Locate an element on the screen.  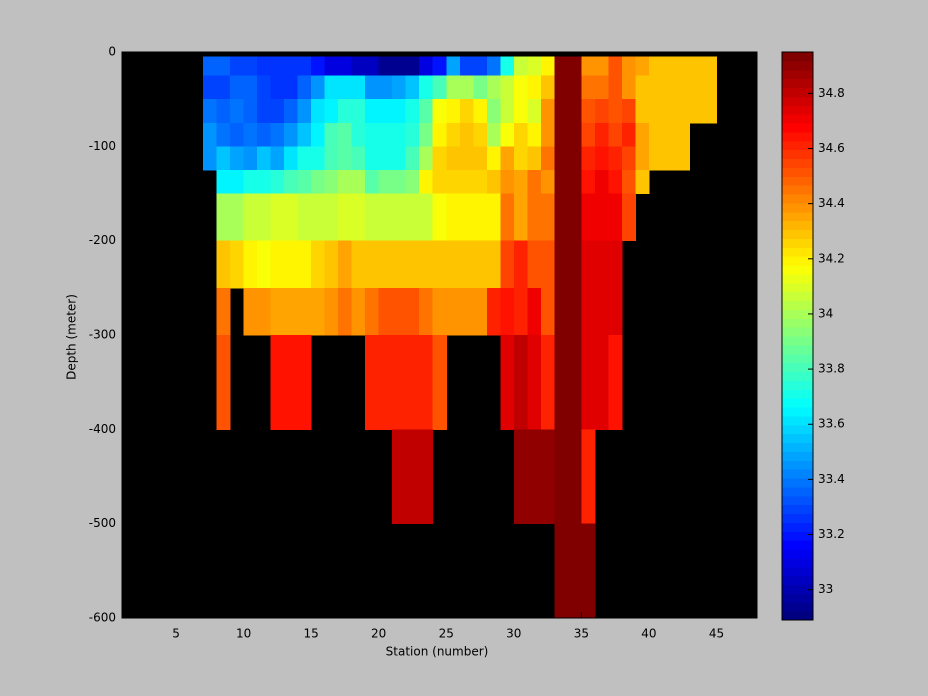
x-axis-label: Station (number) is located at coordinates (437, 652).